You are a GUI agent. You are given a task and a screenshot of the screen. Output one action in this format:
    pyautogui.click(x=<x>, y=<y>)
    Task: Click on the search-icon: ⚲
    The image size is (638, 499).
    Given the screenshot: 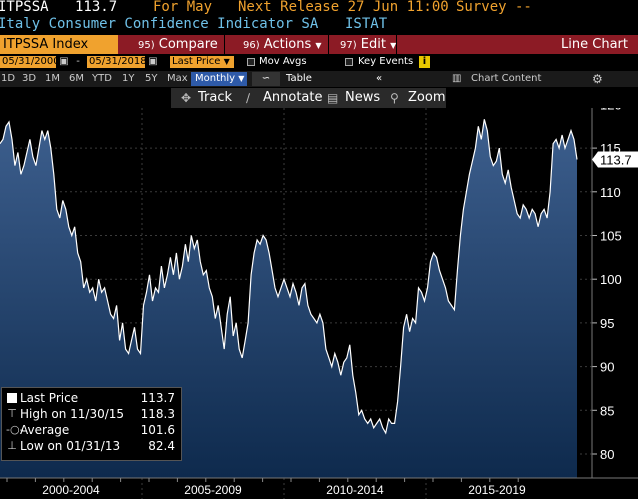 What is the action you would take?
    pyautogui.click(x=394, y=98)
    